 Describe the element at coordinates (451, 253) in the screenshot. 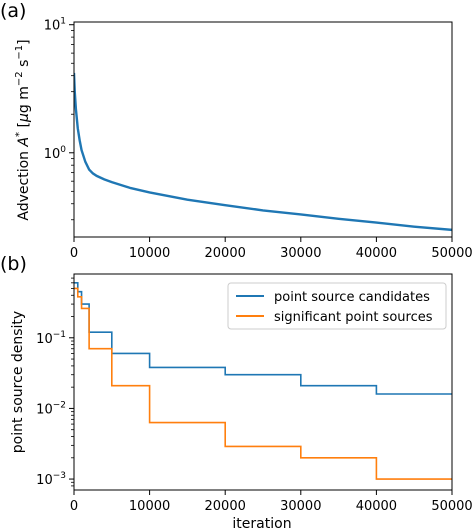

I see `panel-a-x-tick-label: 50000` at that location.